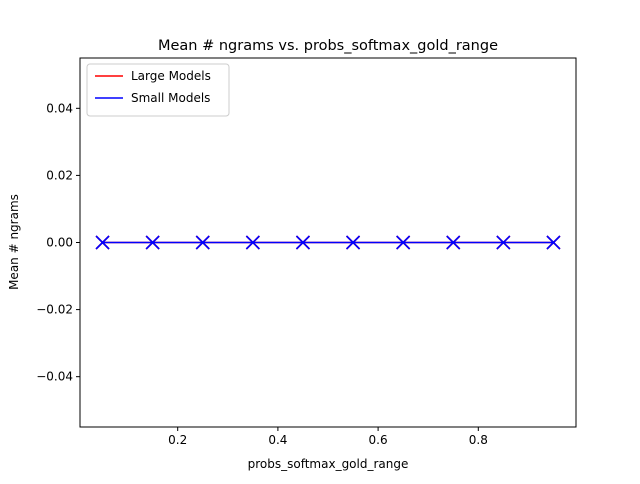  Describe the element at coordinates (378, 440) in the screenshot. I see `x-tick-label: 0.6` at that location.